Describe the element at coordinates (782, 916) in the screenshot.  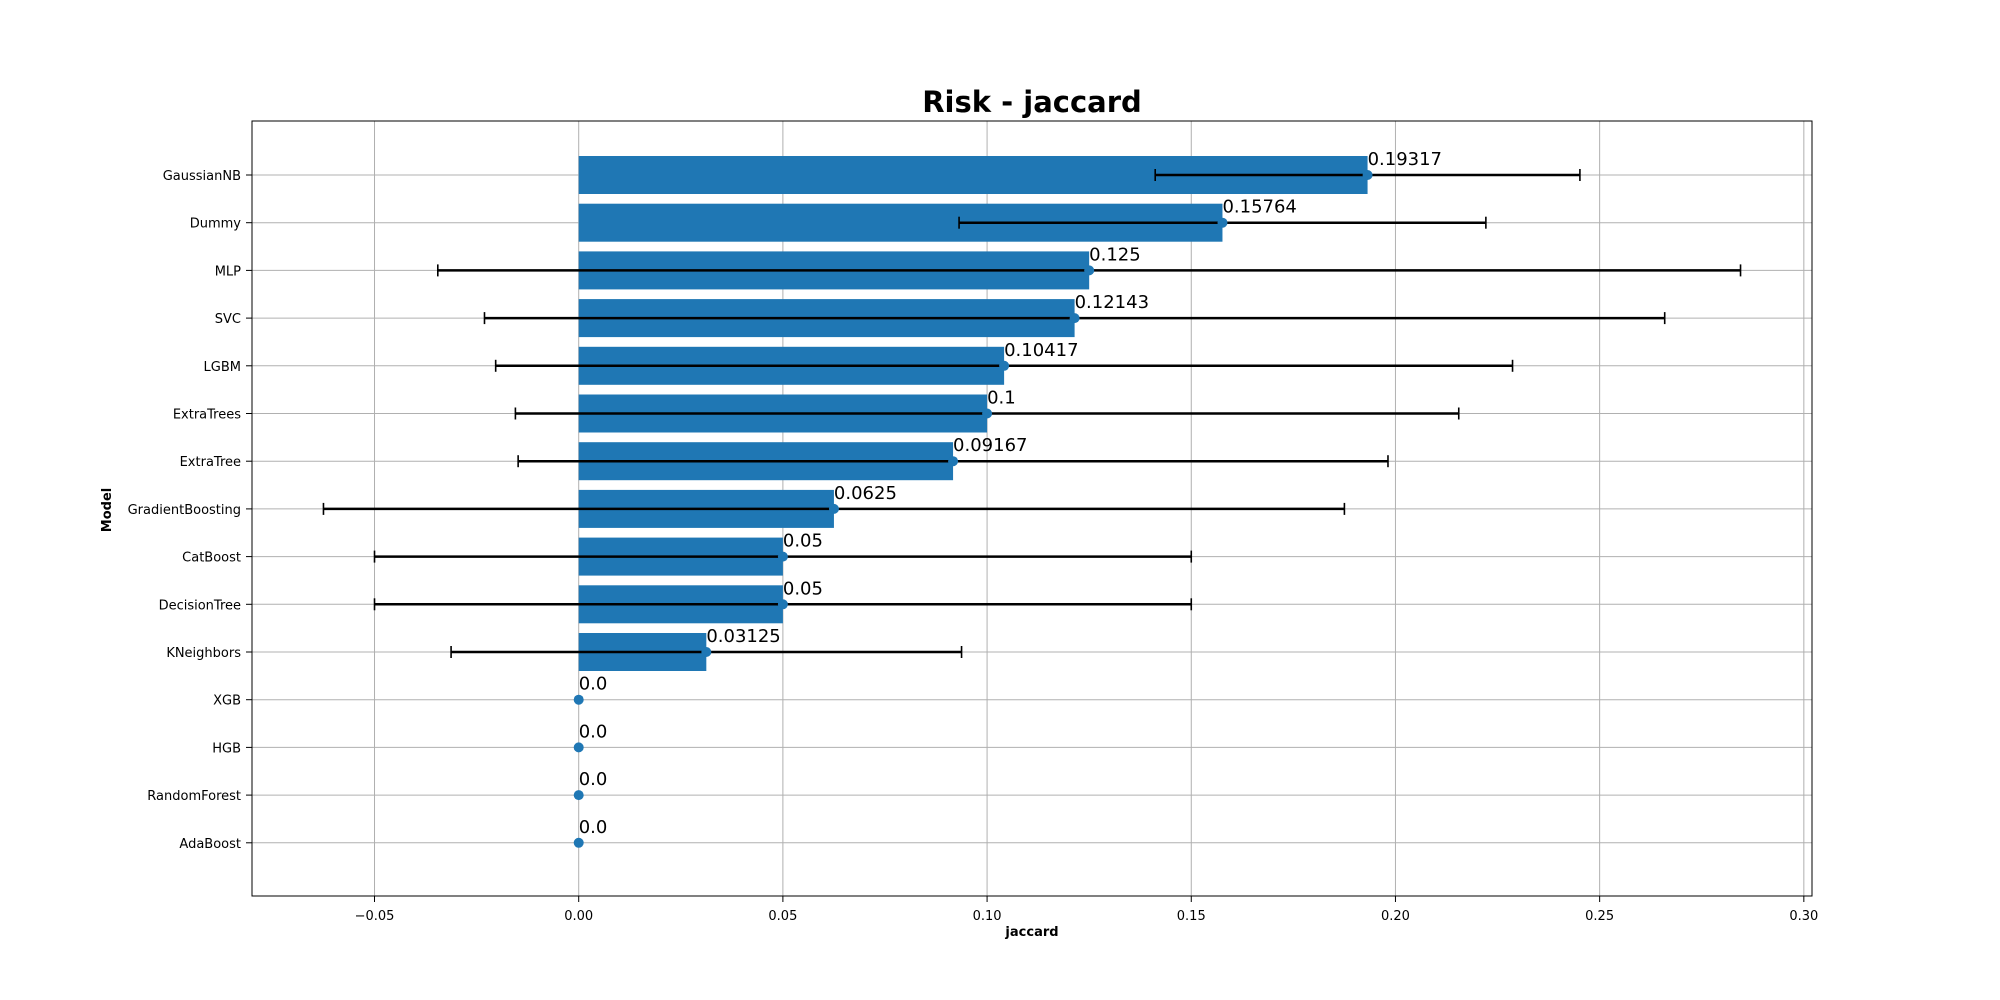
I see `x-tick-label: 0.05` at that location.